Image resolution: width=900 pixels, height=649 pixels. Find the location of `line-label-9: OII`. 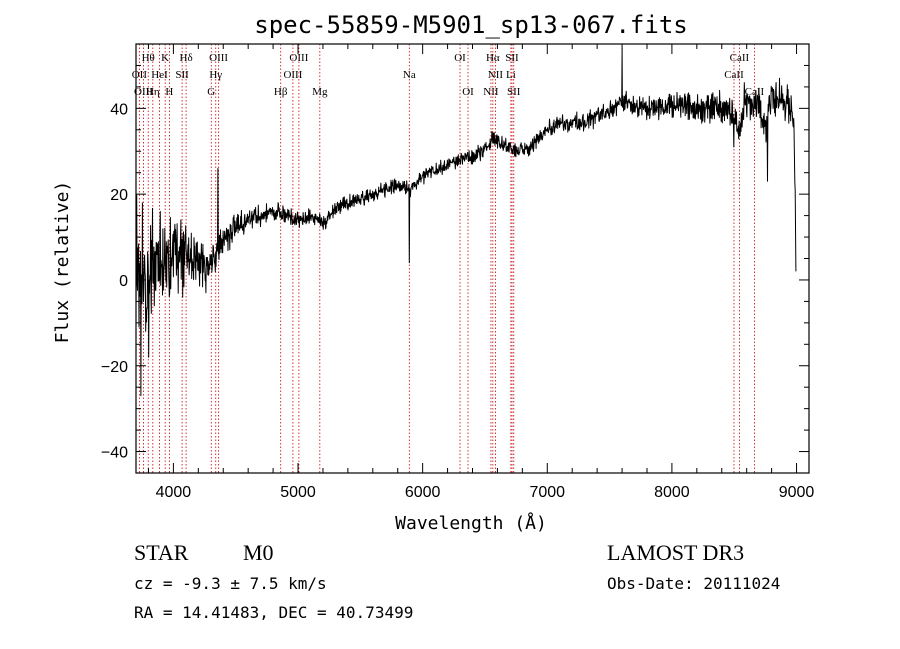

line-label-9: OII is located at coordinates (140, 75).